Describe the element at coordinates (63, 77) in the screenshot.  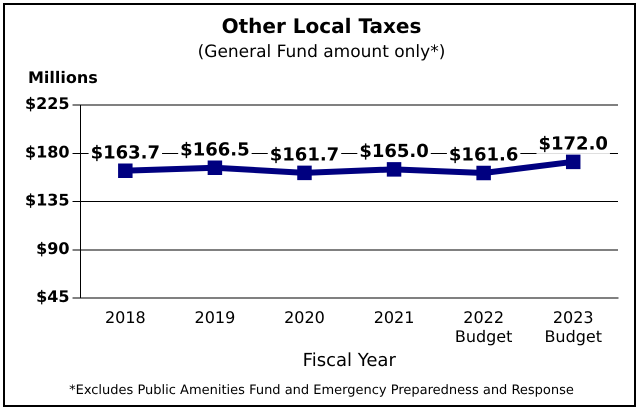
I see `y-axis-title: Millions` at that location.